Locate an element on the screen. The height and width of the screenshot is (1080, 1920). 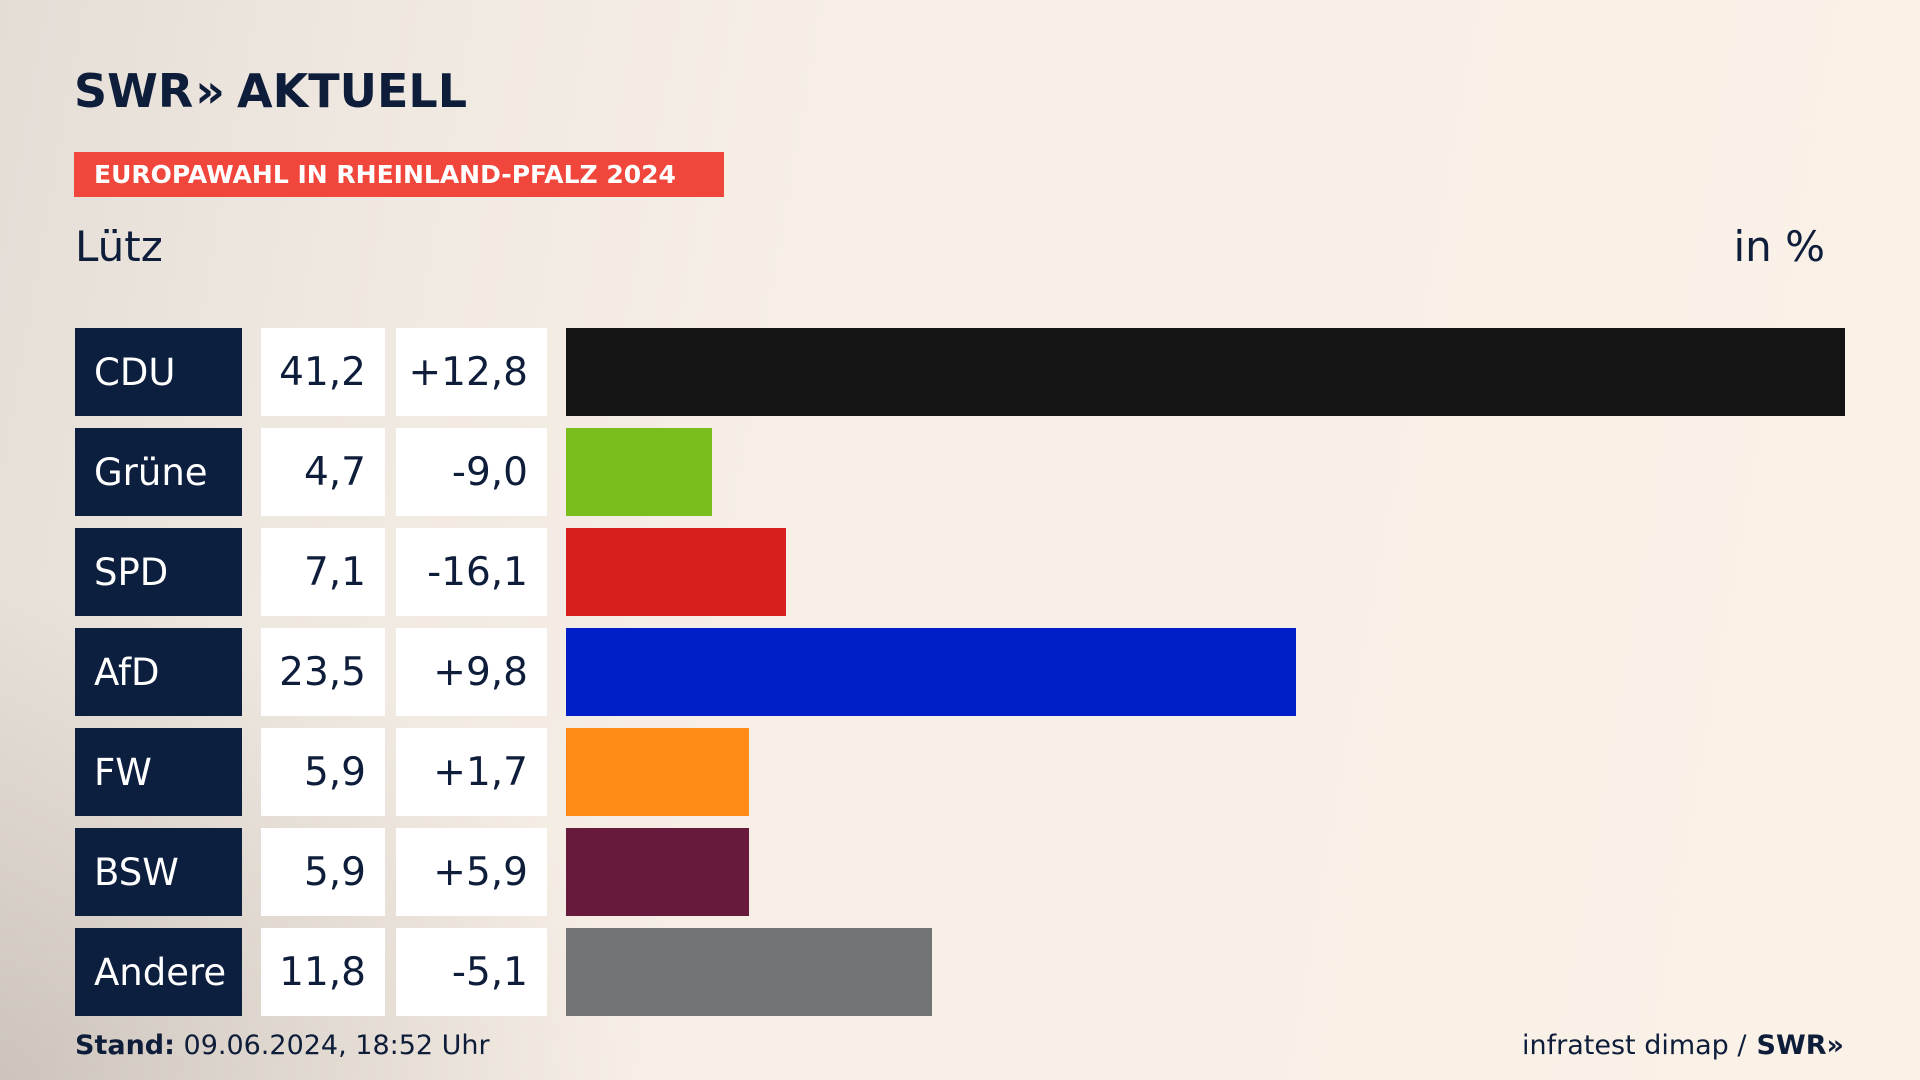
election-badge: EUROPAWAHL IN RHEINLAND-PFALZ 2024 is located at coordinates (399, 174).